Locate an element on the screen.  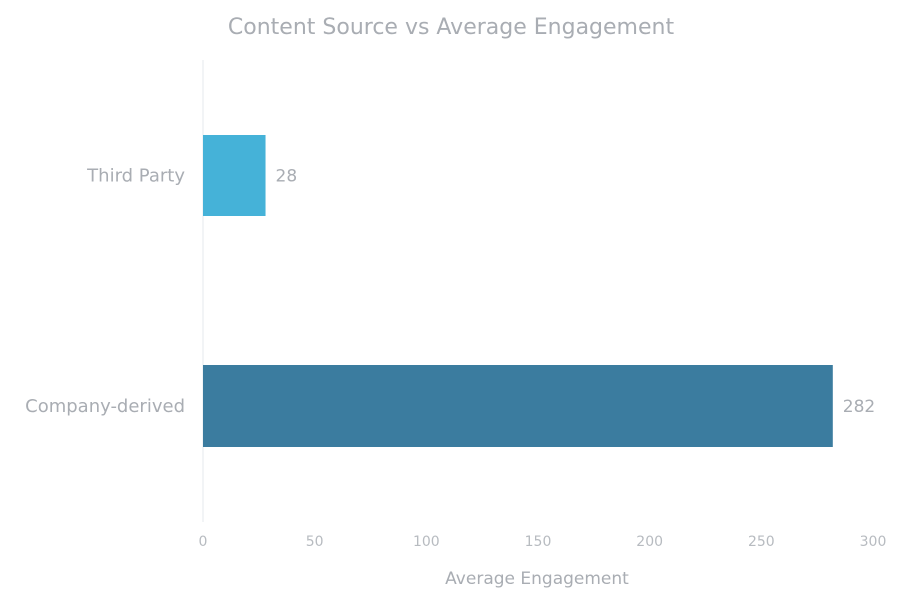
value-label-2: 282 is located at coordinates (859, 407).